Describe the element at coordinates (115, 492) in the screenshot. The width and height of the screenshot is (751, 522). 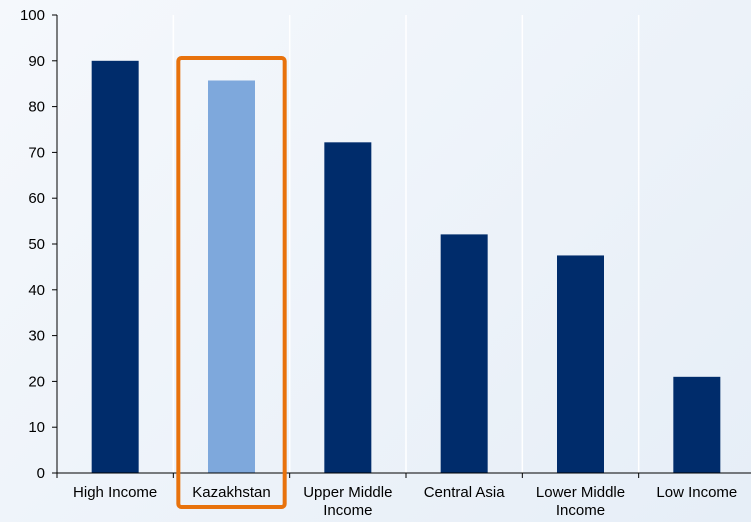
I see `x-category-label: High Income` at that location.